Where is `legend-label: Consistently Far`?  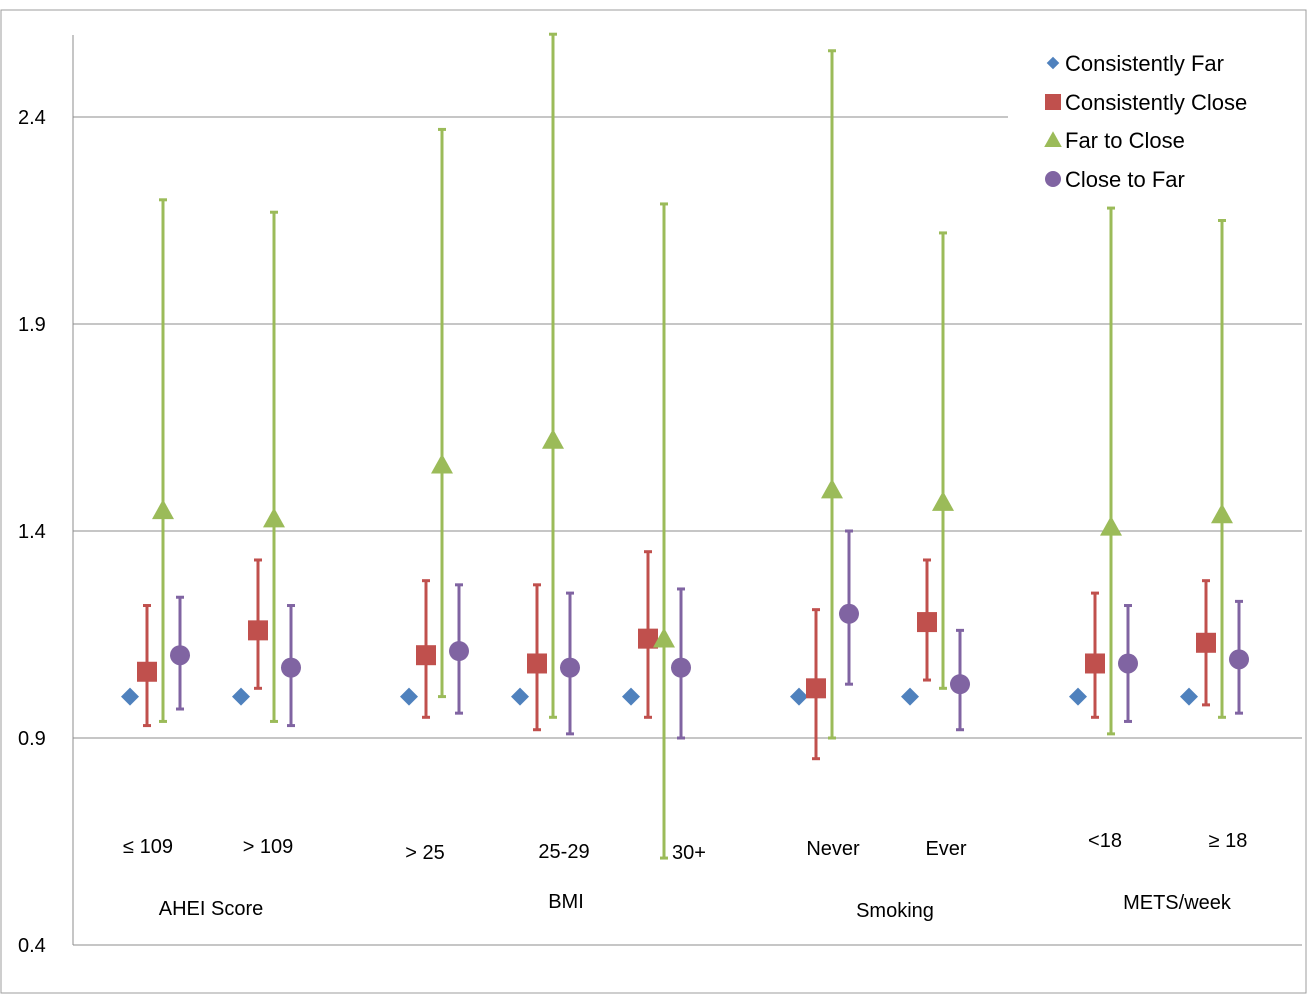 legend-label: Consistently Far is located at coordinates (1144, 63).